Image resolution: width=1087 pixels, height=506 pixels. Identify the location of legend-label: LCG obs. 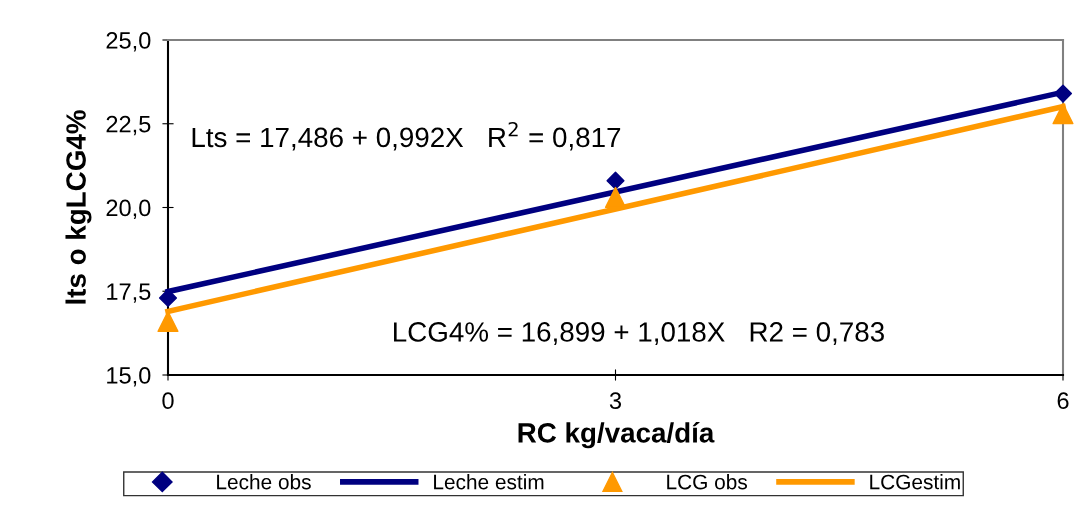
(707, 482).